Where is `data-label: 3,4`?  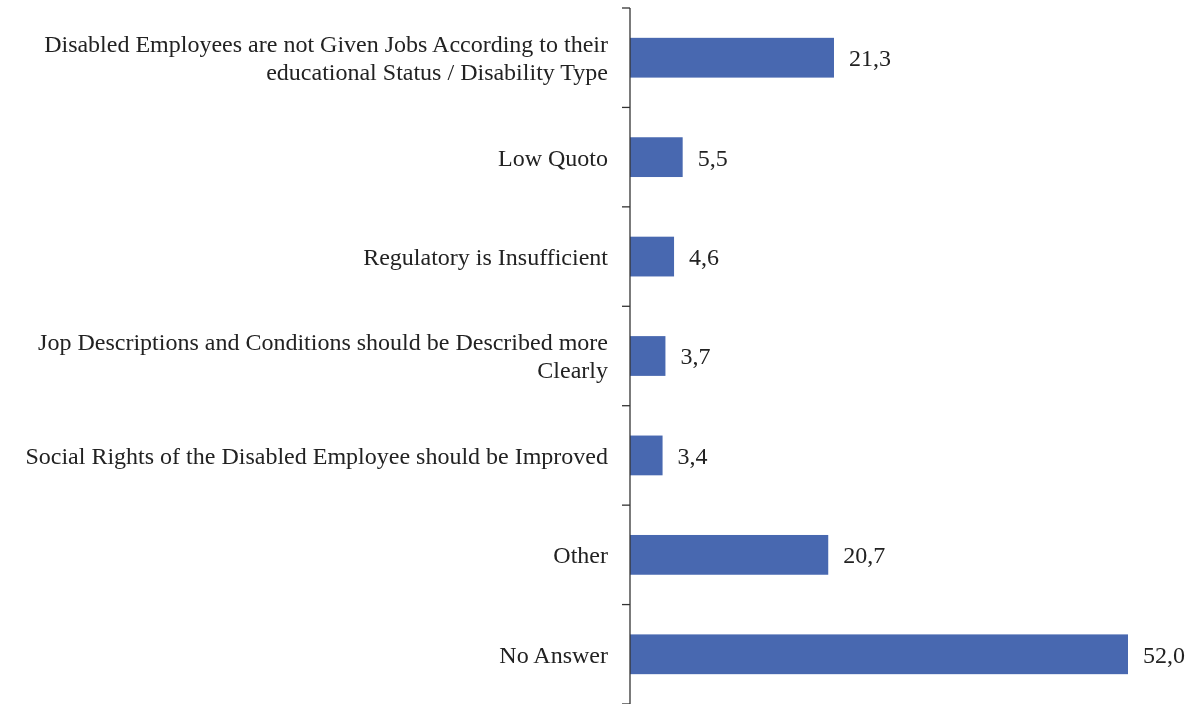 data-label: 3,4 is located at coordinates (692, 455).